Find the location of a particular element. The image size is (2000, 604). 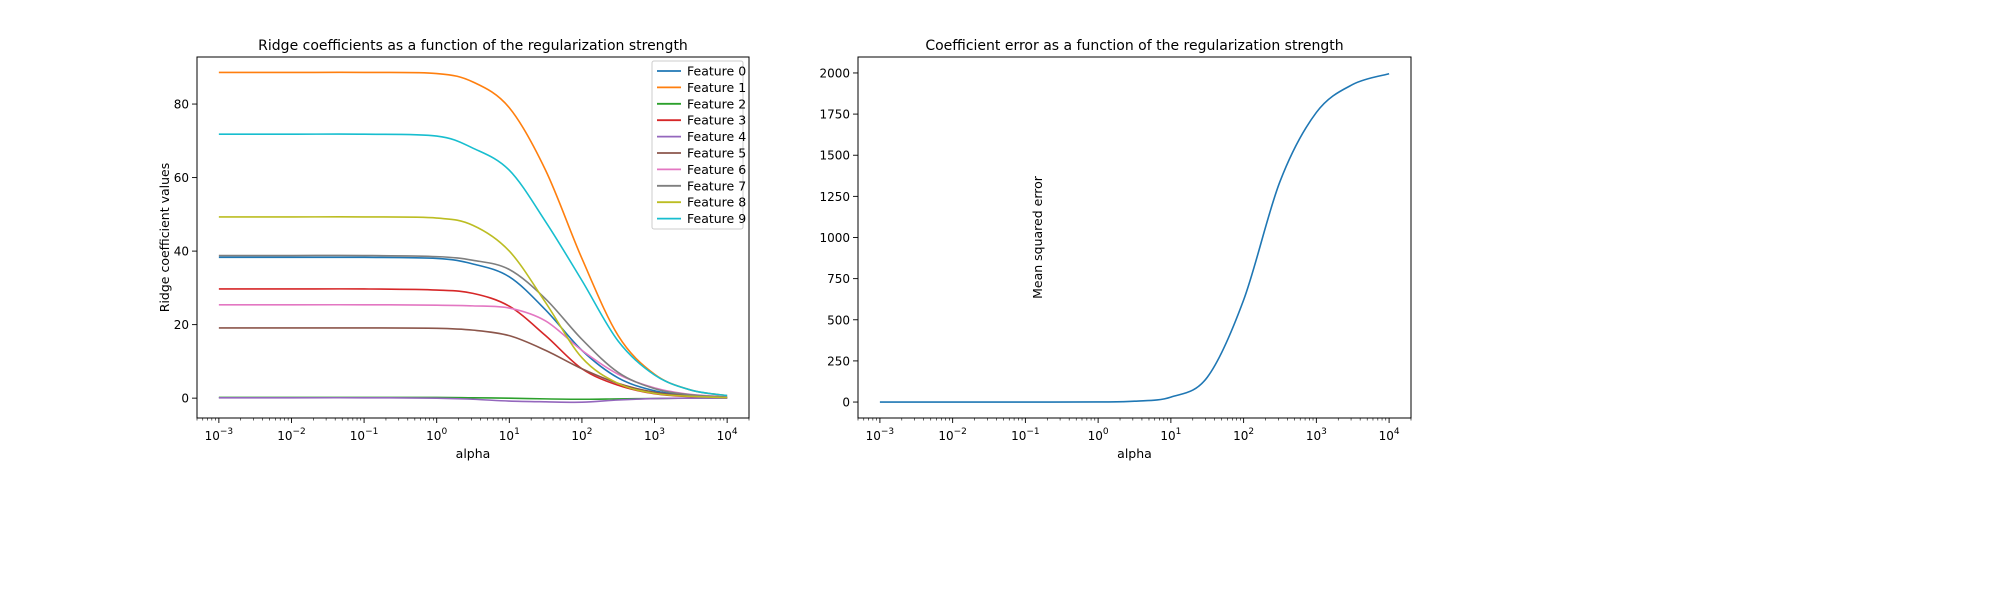

legend-item: Feature 6 is located at coordinates (701, 169).